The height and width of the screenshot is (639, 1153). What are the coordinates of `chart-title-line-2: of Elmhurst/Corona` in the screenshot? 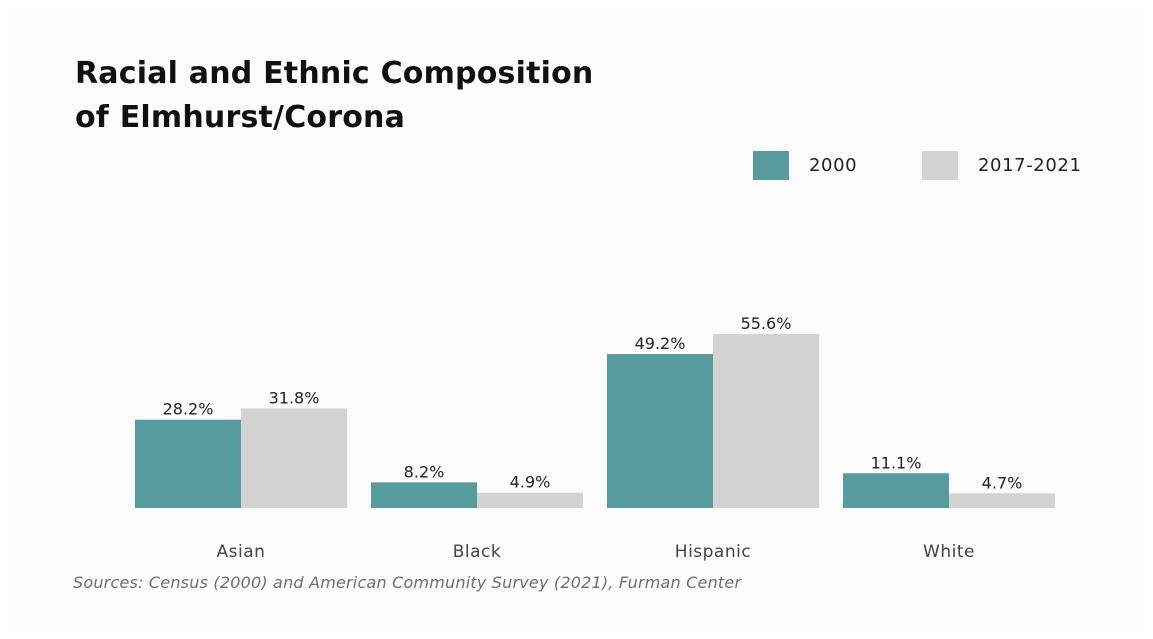 It's located at (240, 117).